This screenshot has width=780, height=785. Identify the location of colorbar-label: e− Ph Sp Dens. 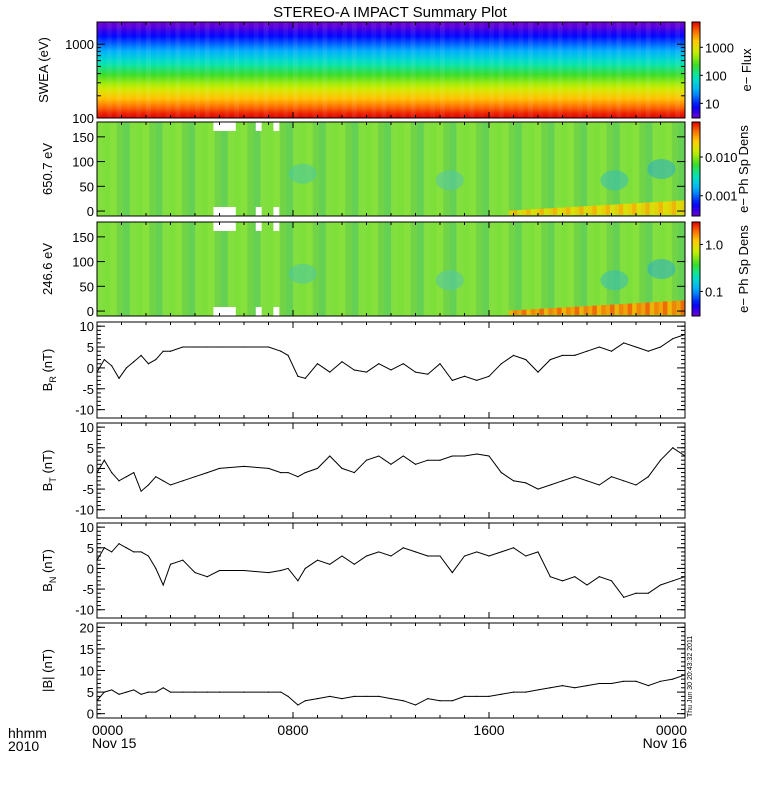
(743, 169).